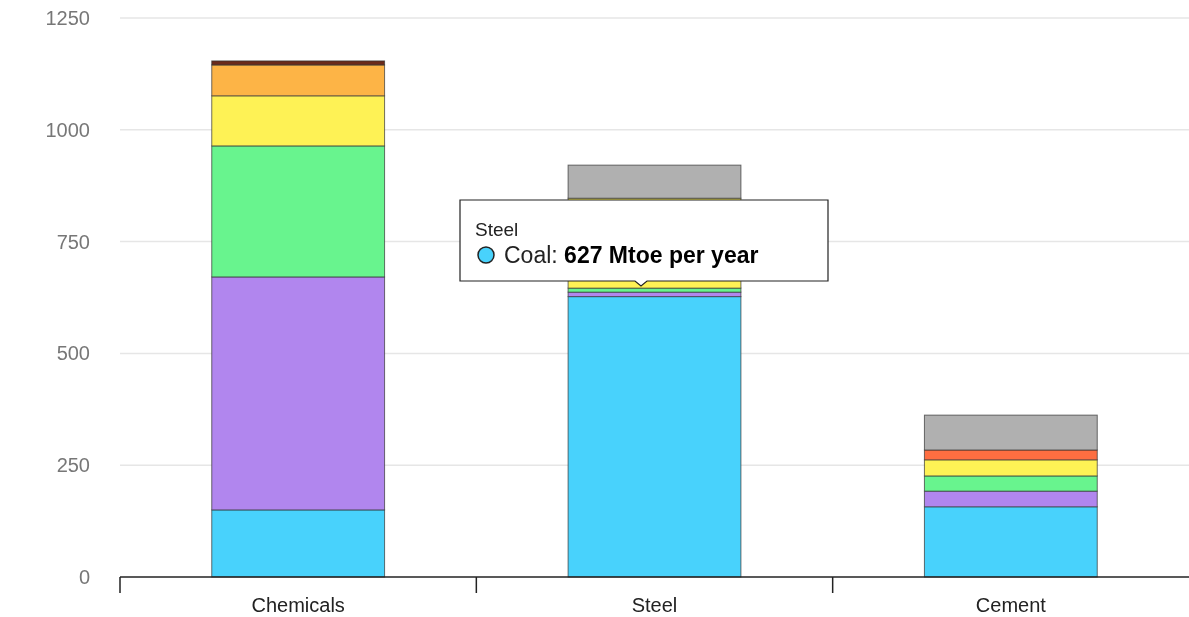 The height and width of the screenshot is (617, 1189). Describe the element at coordinates (497, 229) in the screenshot. I see `annotation: Steel` at that location.